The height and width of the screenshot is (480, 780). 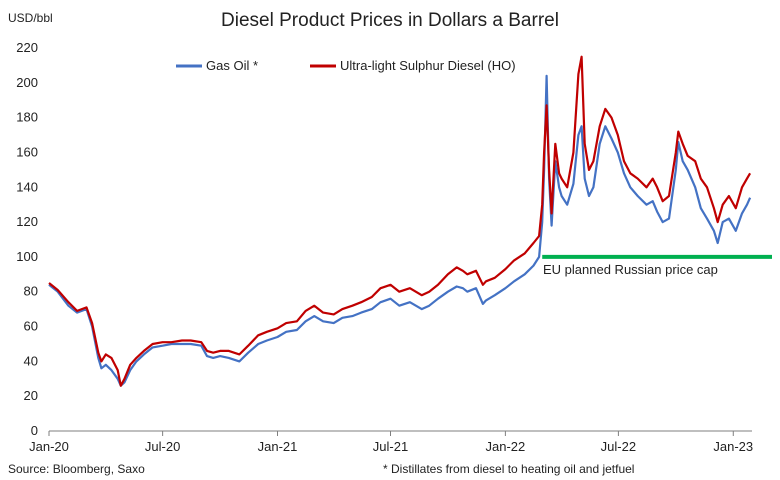 I want to click on x-tick-label: Jan-20, so click(x=49, y=446).